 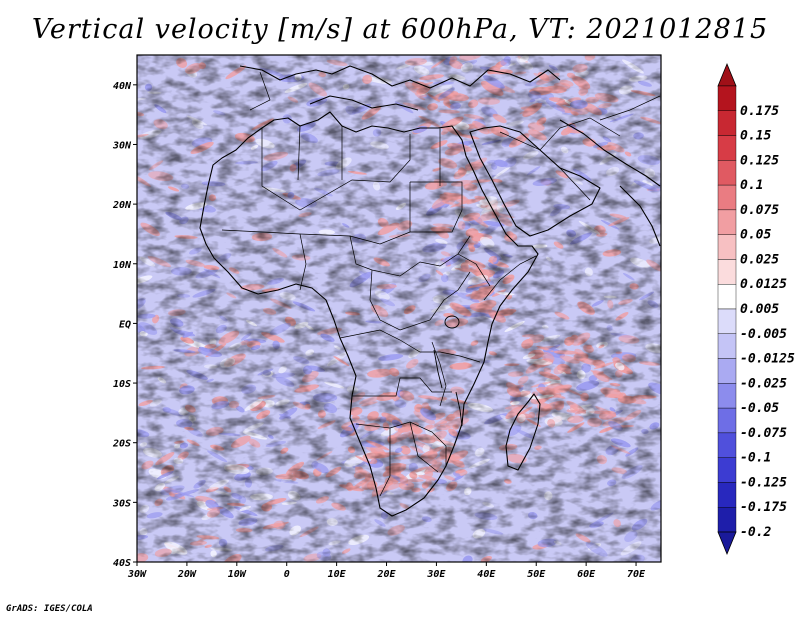 What do you see at coordinates (436, 574) in the screenshot?
I see `lon-tick-label: 30E` at bounding box center [436, 574].